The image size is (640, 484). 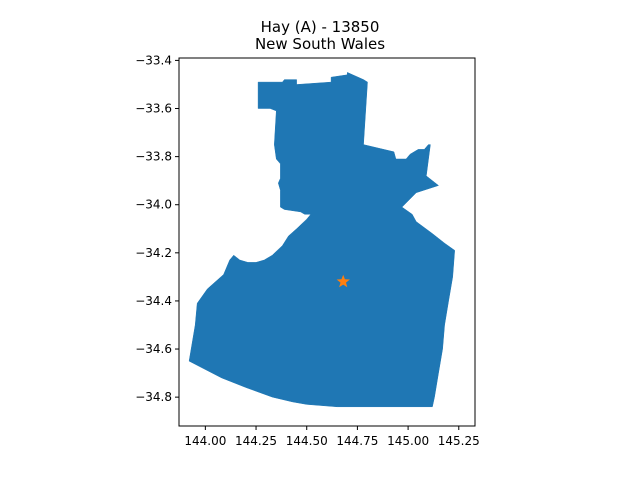 What do you see at coordinates (153, 253) in the screenshot?
I see `y-tick-label: −34.2` at bounding box center [153, 253].